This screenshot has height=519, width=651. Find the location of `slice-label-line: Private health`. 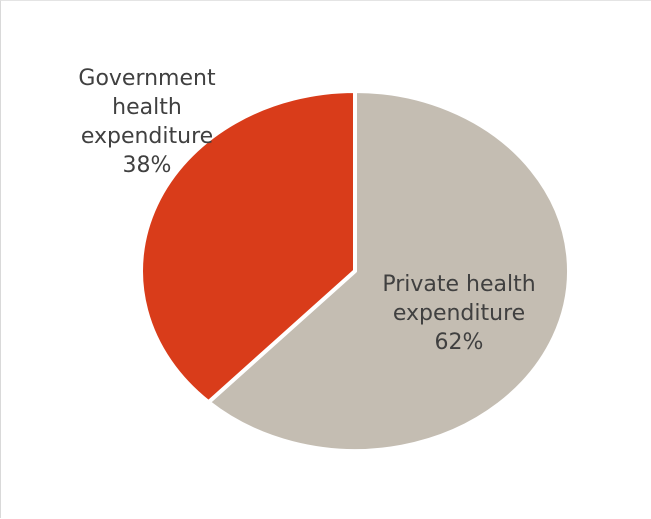

slice-label-line: Private health is located at coordinates (458, 284).